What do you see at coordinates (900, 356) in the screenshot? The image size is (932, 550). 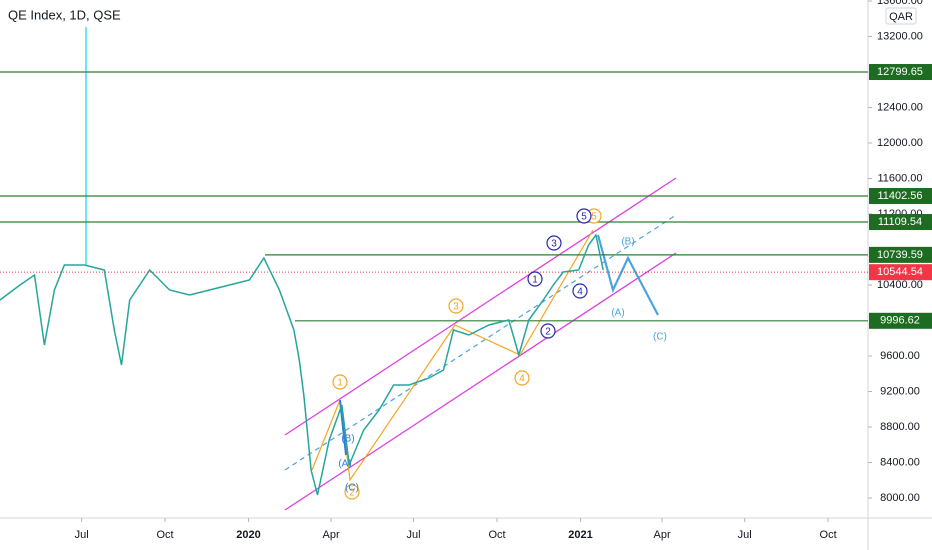 I see `y-tick-label: 9600.00` at bounding box center [900, 356].